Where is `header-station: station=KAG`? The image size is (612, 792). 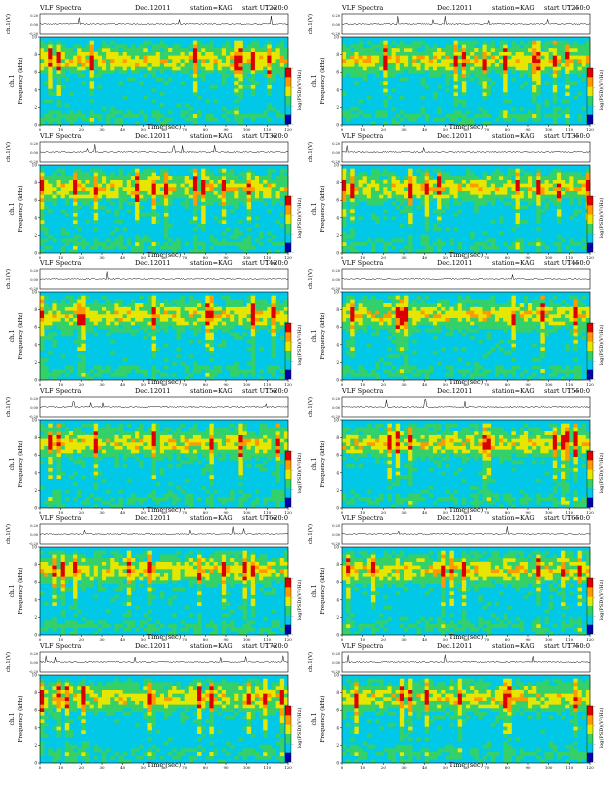
header-station: station=KAG is located at coordinates (211, 391).